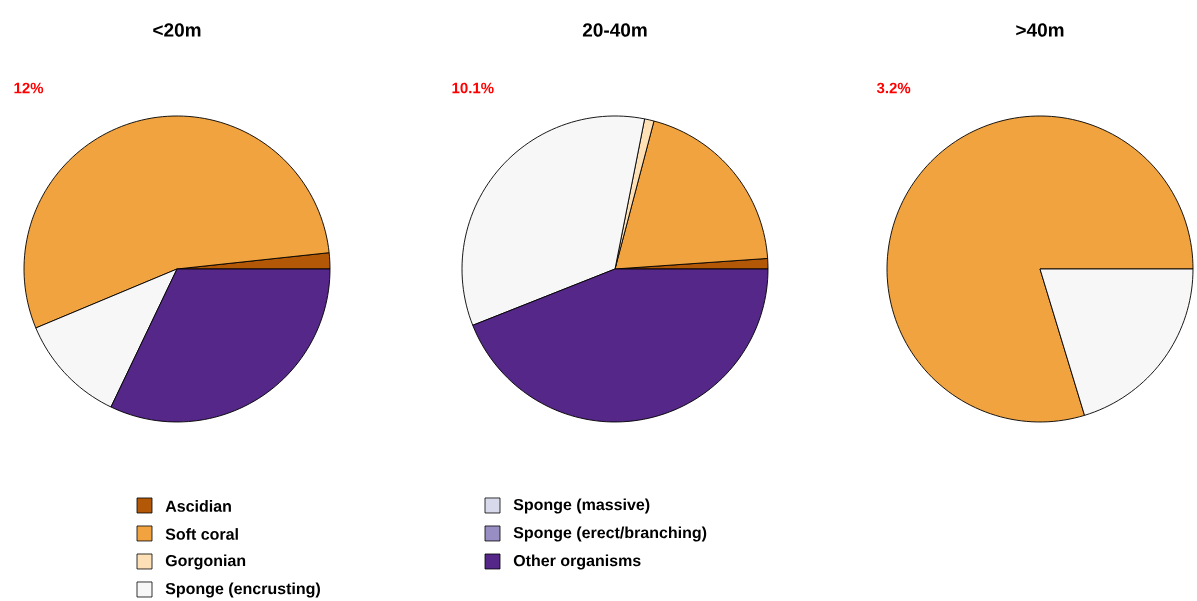  What do you see at coordinates (473, 88) in the screenshot?
I see `text: 10.1%` at bounding box center [473, 88].